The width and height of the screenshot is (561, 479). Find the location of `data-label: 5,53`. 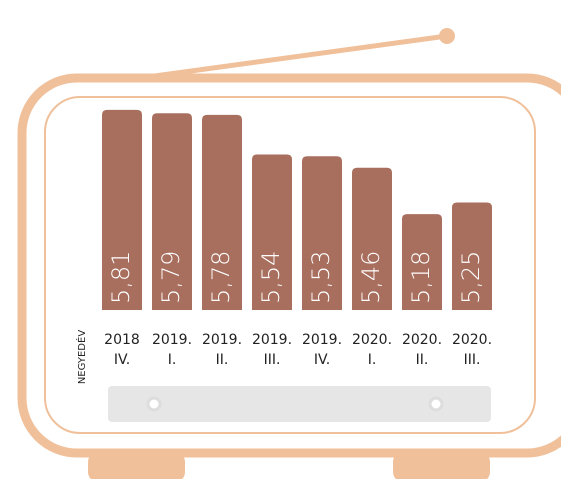

data-label: 5,53 is located at coordinates (321, 277).